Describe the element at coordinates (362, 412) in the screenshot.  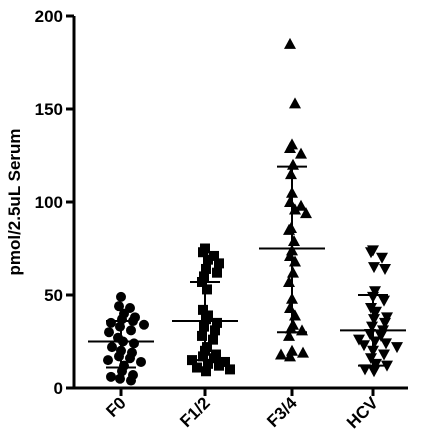
I see `x-tick-label: HCV` at that location.